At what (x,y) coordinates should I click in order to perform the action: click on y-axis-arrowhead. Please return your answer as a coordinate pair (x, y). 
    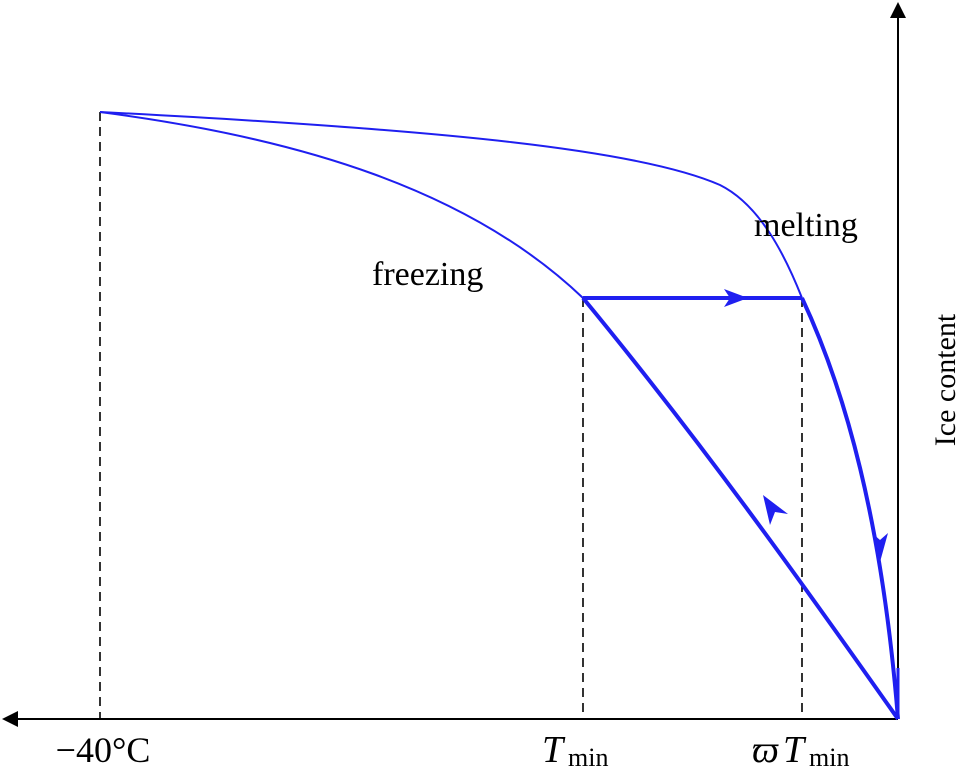
    Looking at the image, I should click on (898, 10).